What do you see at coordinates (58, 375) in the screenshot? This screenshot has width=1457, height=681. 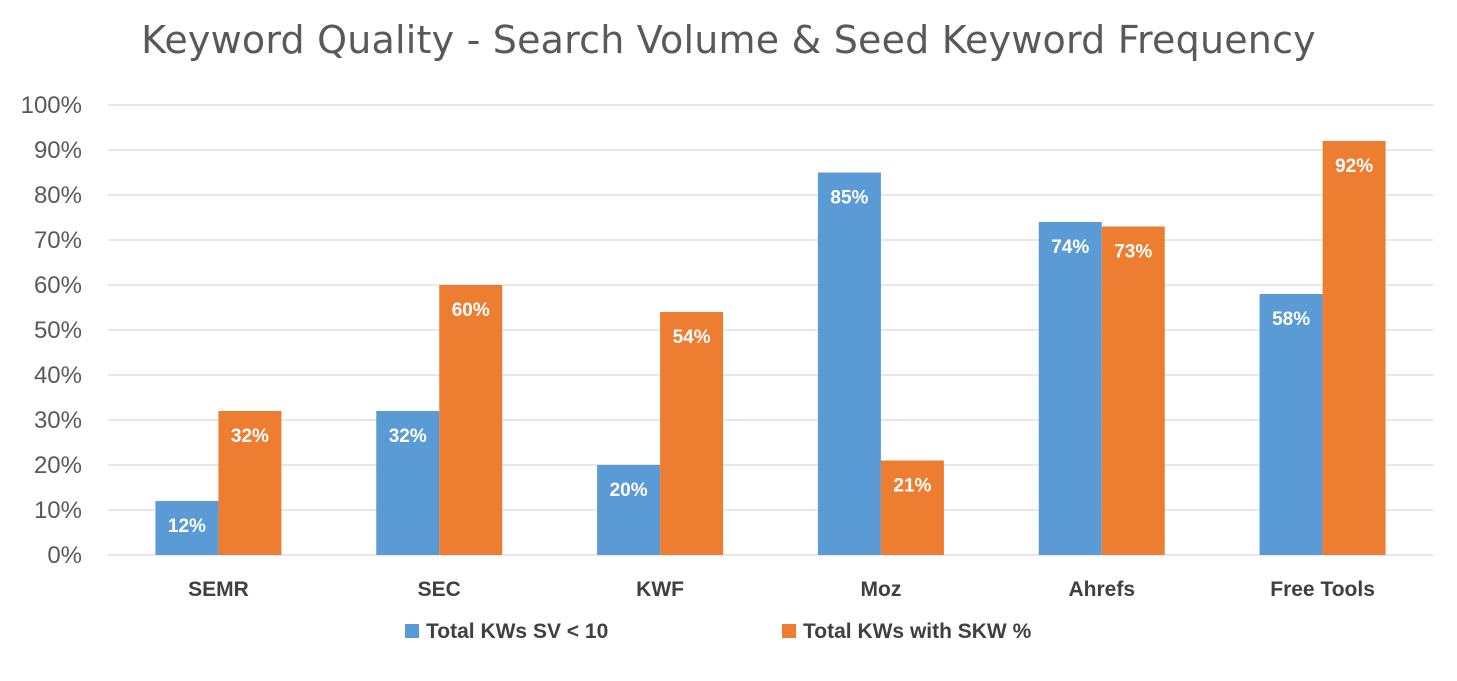 I see `y-tick-label: 40%` at bounding box center [58, 375].